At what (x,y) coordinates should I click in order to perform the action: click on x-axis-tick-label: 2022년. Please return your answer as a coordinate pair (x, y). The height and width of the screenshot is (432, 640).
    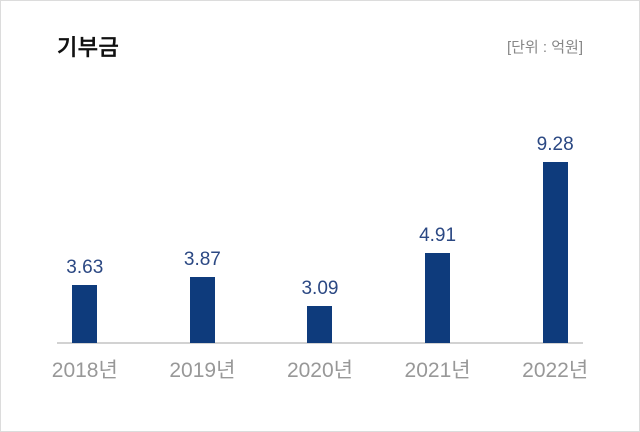
    Looking at the image, I should click on (555, 370).